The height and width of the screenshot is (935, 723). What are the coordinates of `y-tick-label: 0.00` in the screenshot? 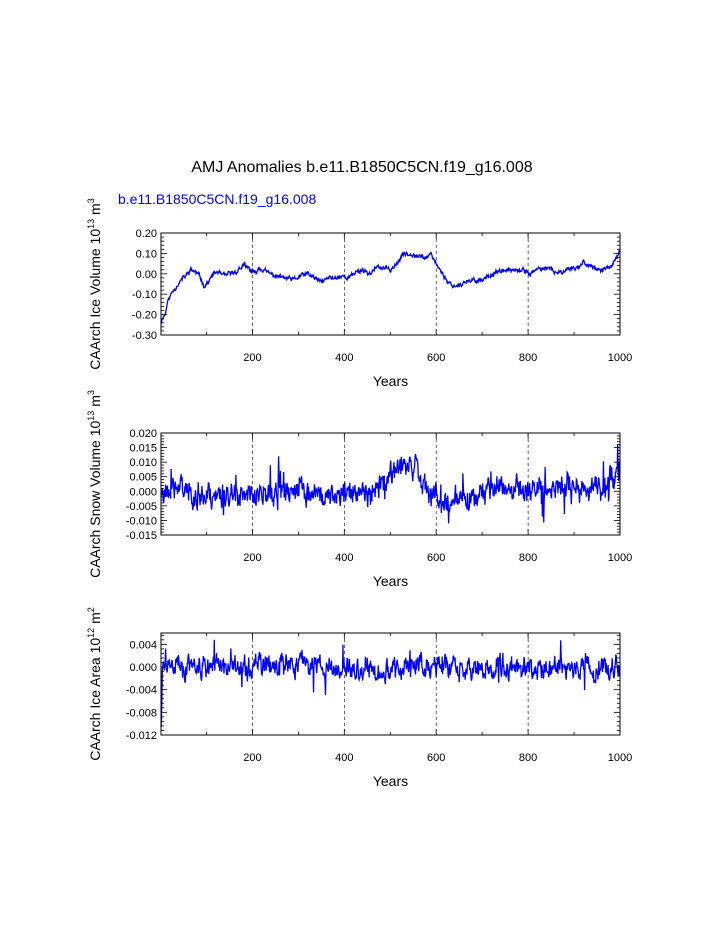 It's located at (146, 275).